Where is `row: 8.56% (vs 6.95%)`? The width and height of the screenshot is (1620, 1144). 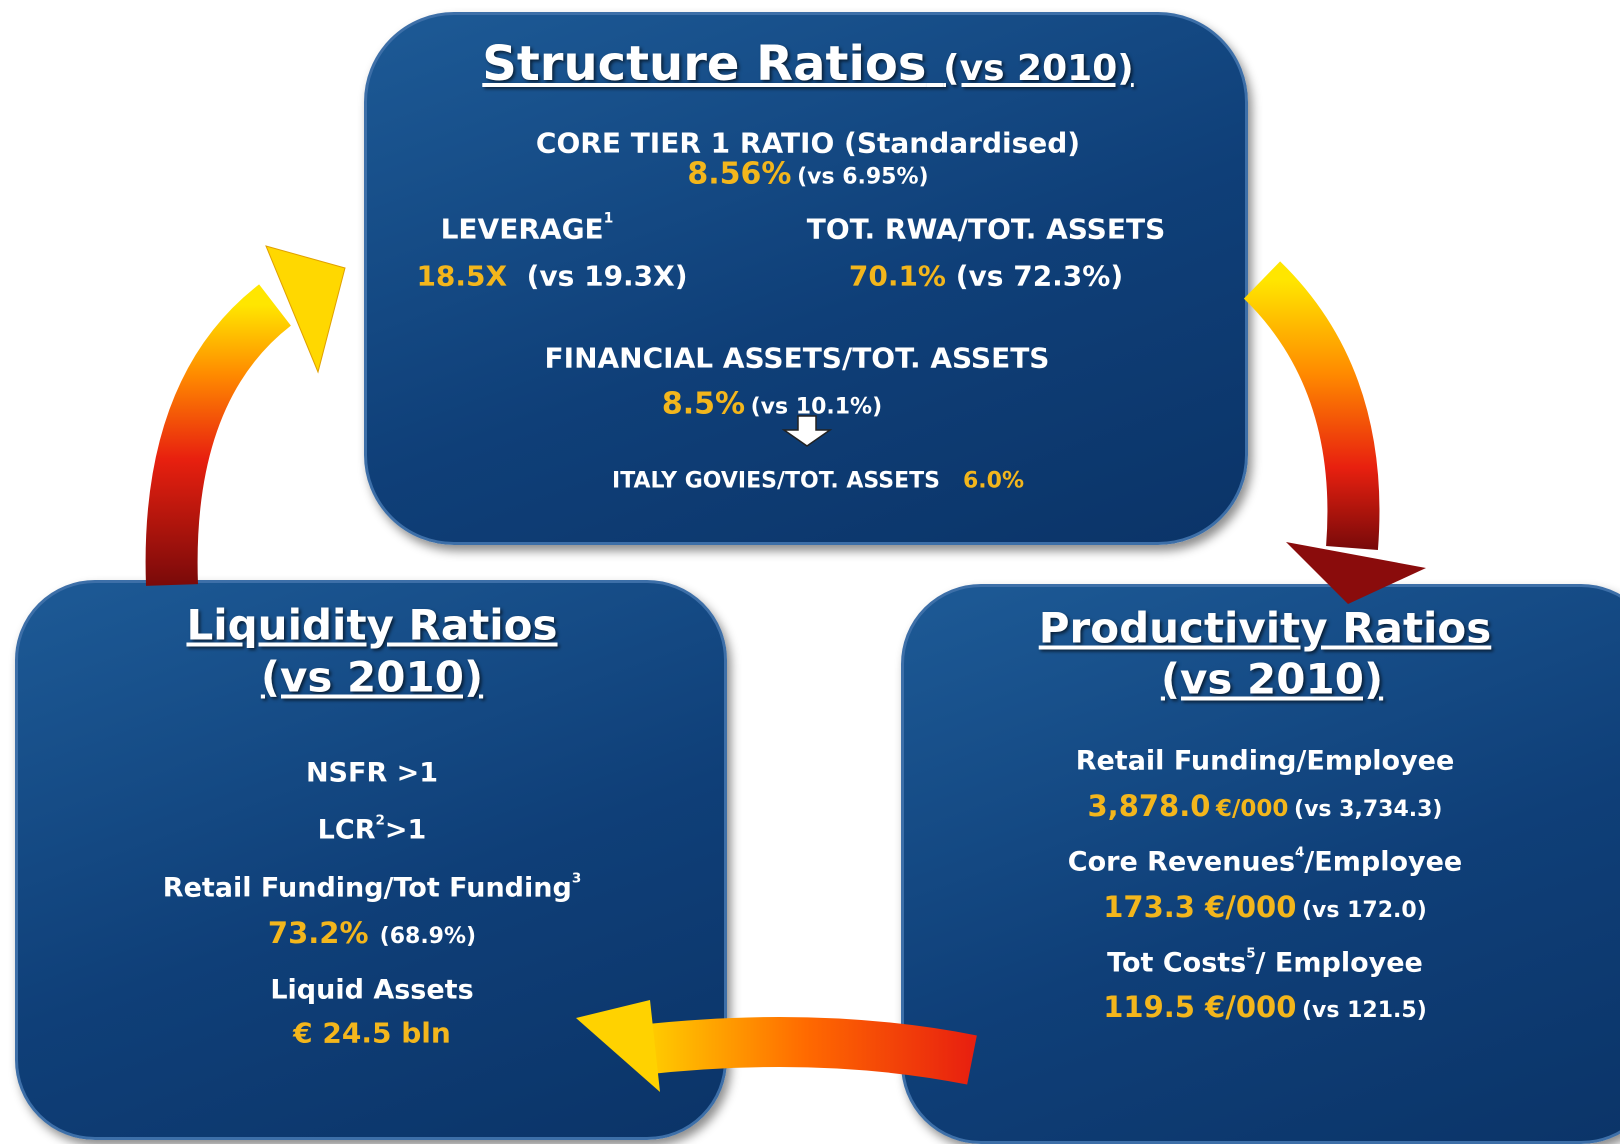
row: 8.56% (vs 6.95%) is located at coordinates (807, 174).